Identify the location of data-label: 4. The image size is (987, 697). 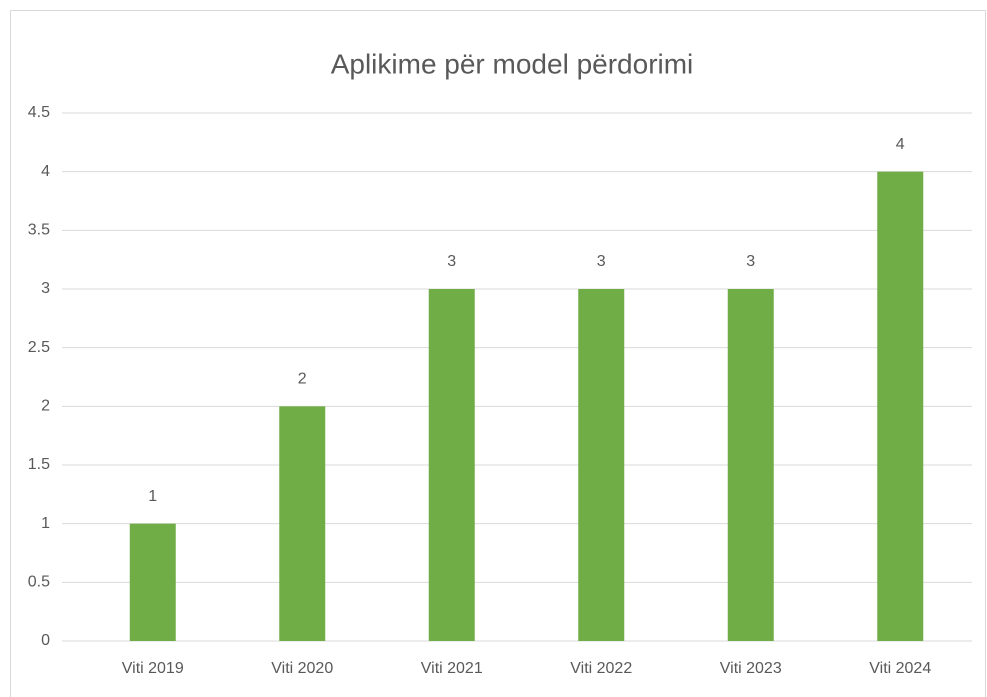
(900, 144).